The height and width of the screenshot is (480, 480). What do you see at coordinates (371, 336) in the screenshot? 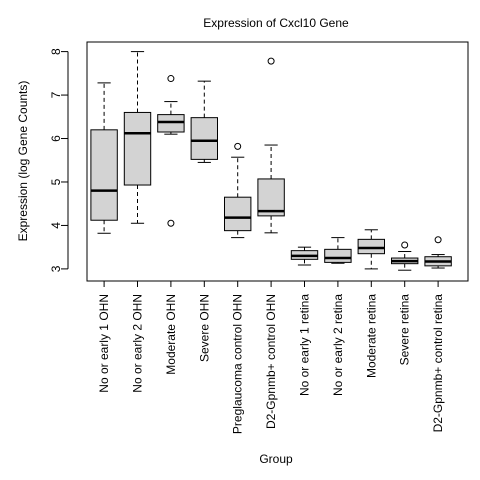
I see `x-tick-label: Moderate retina` at bounding box center [371, 336].